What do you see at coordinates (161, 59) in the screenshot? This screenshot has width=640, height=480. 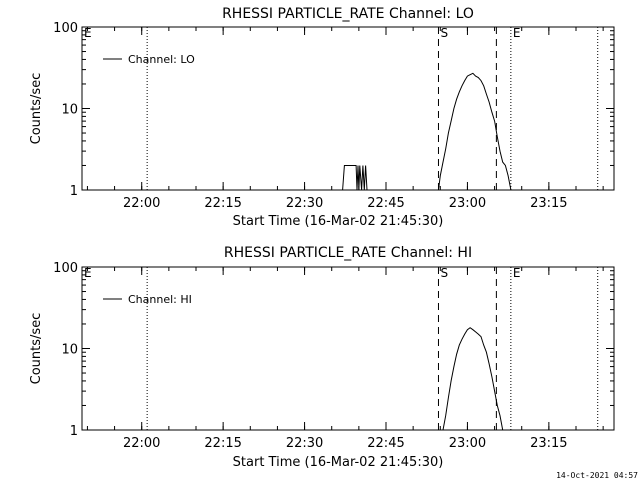 I see `legend-label: Channel: LO` at bounding box center [161, 59].